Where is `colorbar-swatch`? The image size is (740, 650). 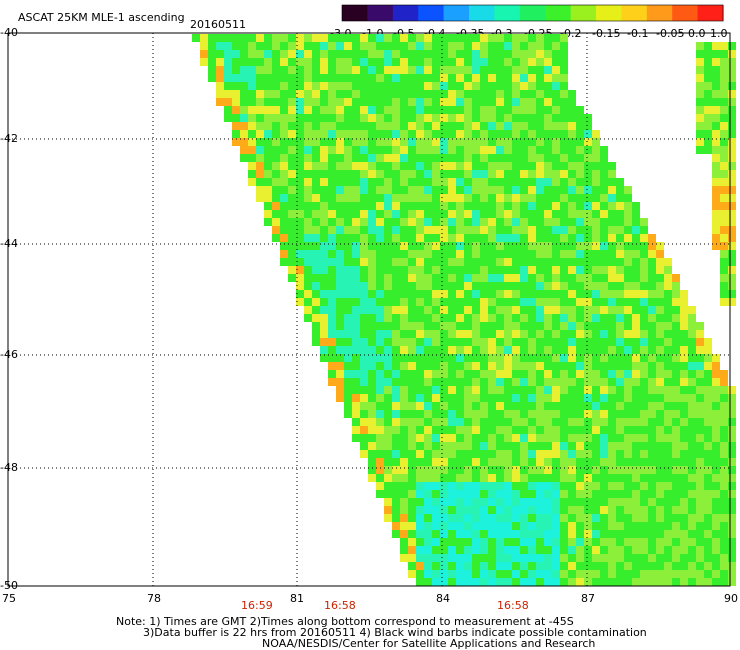 colorbar-swatch is located at coordinates (380, 13).